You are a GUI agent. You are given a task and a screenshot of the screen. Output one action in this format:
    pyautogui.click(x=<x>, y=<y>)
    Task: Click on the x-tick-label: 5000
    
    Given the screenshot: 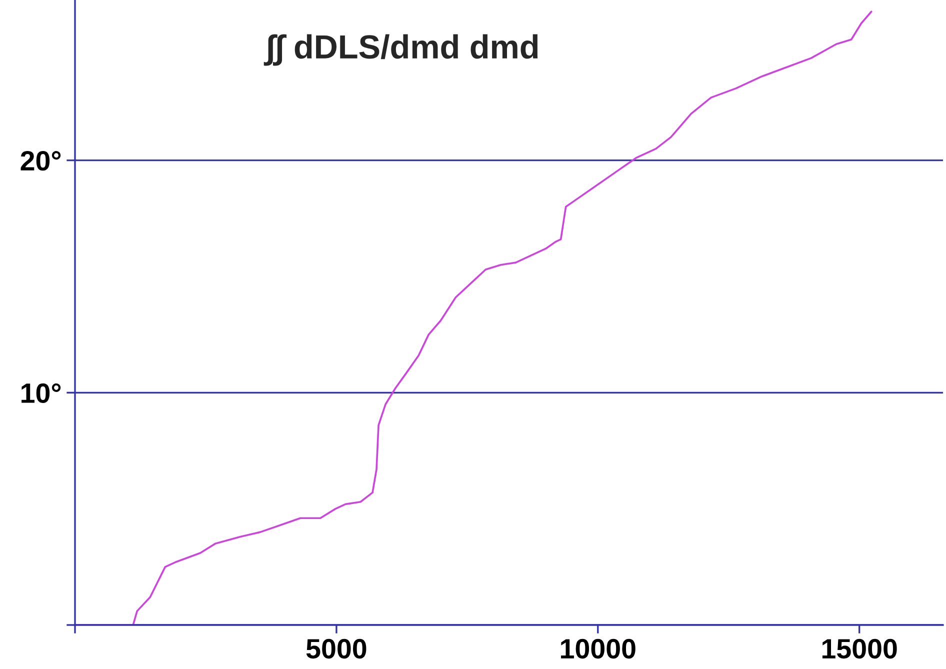 What is the action you would take?
    pyautogui.click(x=336, y=648)
    